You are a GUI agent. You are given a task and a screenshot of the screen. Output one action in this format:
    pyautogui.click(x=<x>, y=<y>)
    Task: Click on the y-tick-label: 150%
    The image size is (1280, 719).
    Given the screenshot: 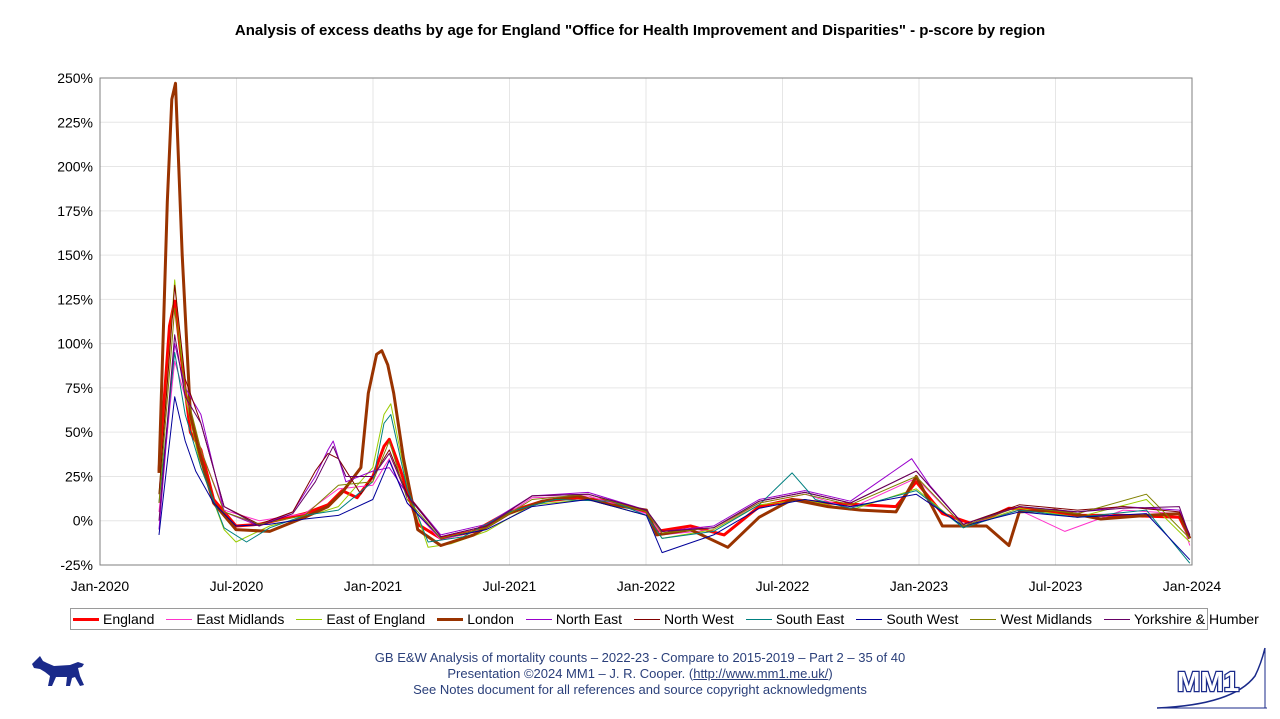 What is the action you would take?
    pyautogui.click(x=75, y=255)
    